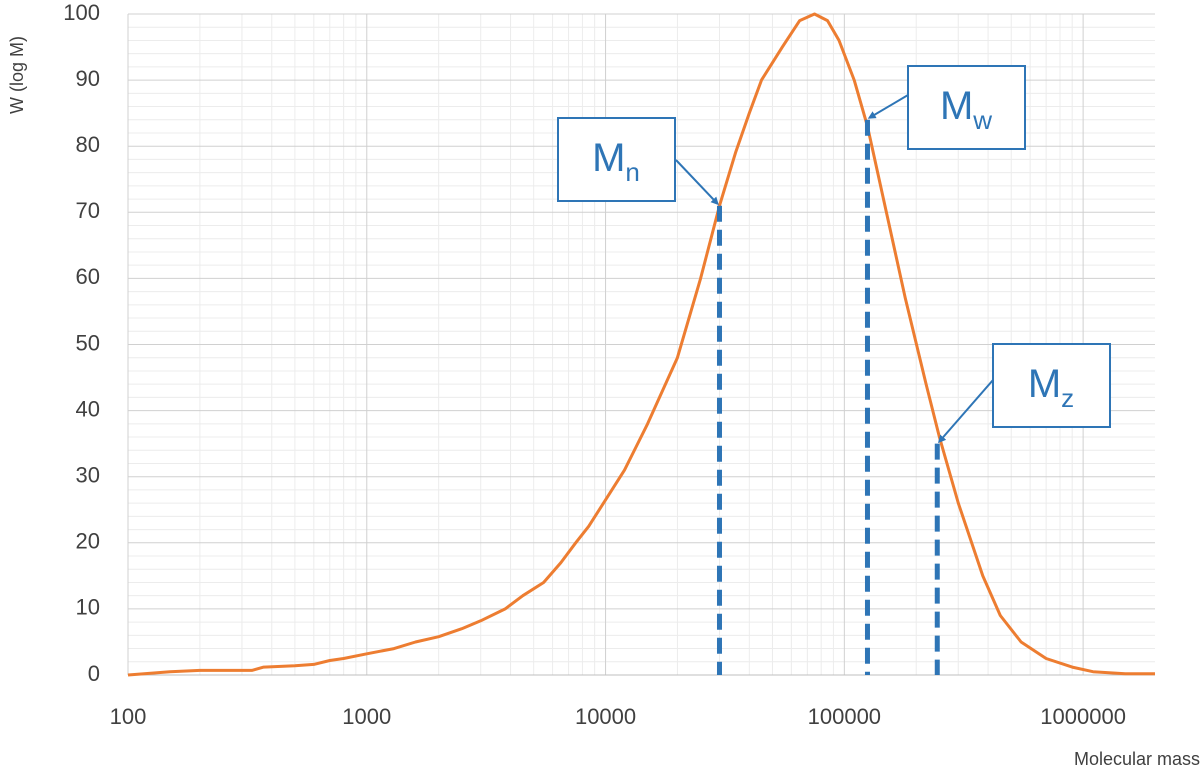  What do you see at coordinates (88, 210) in the screenshot?
I see `y-tick-label: 70` at bounding box center [88, 210].